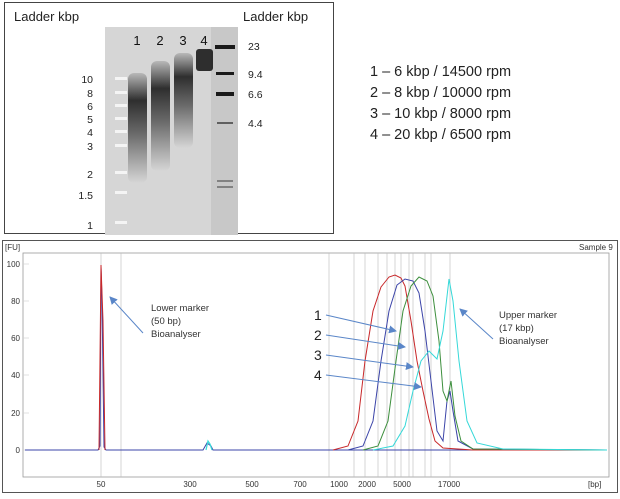  Describe the element at coordinates (90, 226) in the screenshot. I see `ladder-label-1: 1` at that location.